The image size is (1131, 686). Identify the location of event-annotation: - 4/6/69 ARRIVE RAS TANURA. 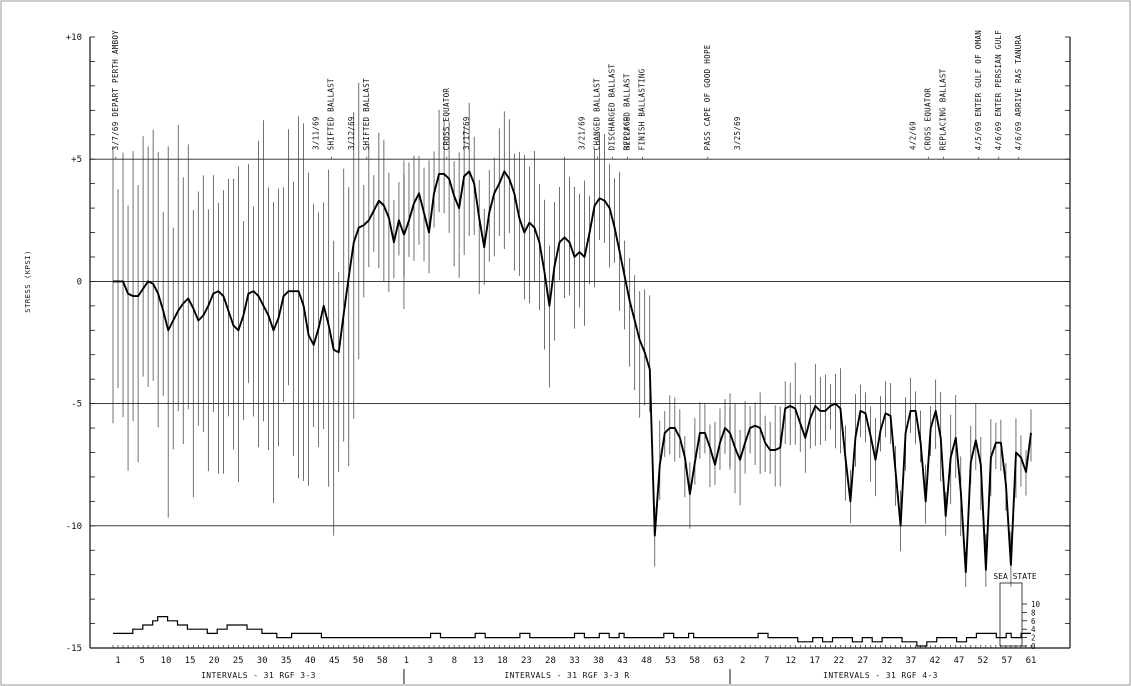
(1018, 97).